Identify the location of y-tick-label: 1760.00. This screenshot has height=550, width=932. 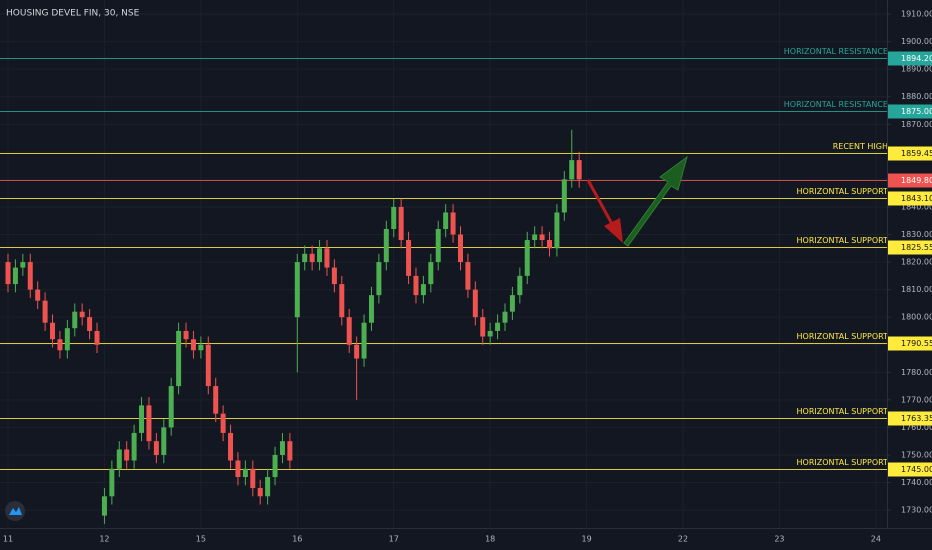
(916, 427).